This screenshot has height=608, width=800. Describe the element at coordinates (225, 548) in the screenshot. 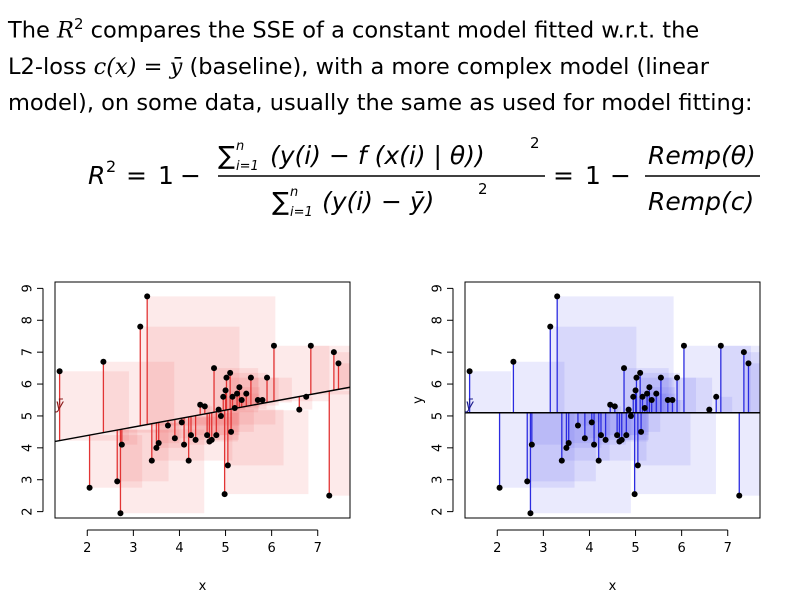

I see `x-tick-label: 5` at that location.